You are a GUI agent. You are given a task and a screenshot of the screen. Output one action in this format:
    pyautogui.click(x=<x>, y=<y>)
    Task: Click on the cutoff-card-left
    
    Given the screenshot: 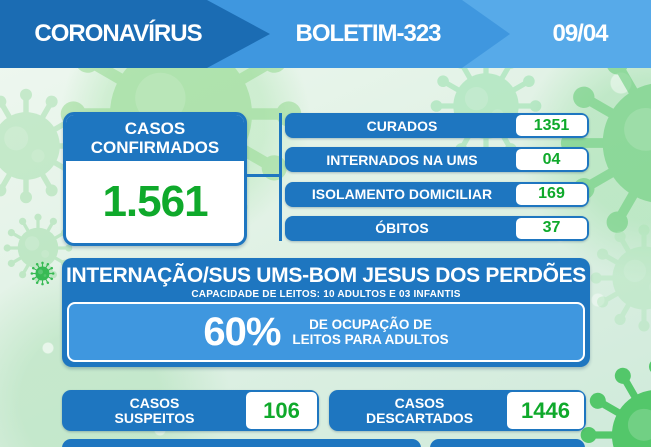 What is the action you would take?
    pyautogui.click(x=241, y=443)
    